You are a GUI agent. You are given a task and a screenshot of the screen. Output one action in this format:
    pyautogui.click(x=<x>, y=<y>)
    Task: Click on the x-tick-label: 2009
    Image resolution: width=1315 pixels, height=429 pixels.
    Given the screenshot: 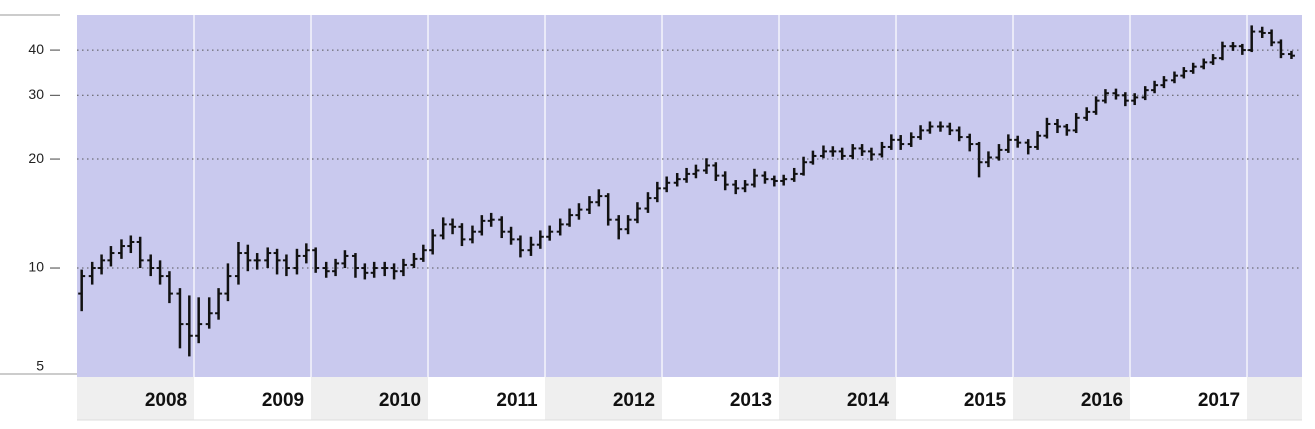 What is the action you would take?
    pyautogui.click(x=283, y=400)
    